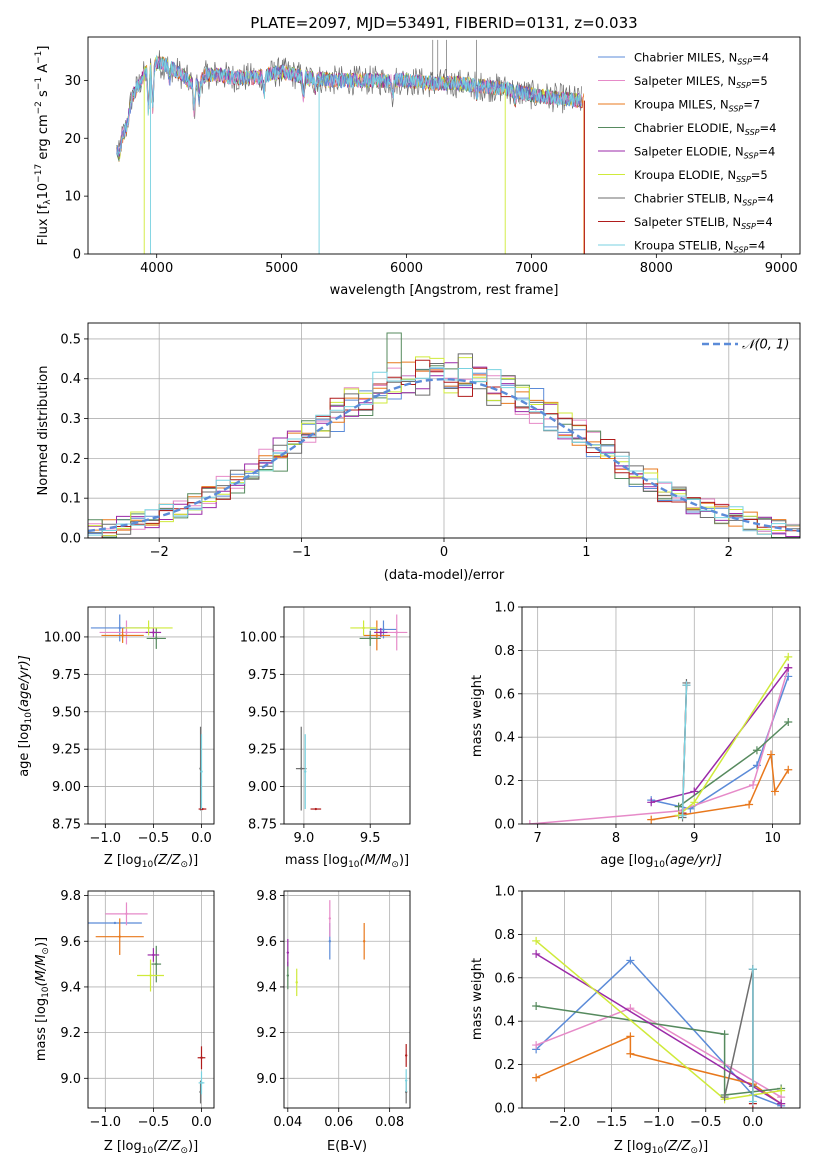 This screenshot has height=1170, width=819. Describe the element at coordinates (167, 860) in the screenshot. I see `label-part: (Z/Z` at that location.